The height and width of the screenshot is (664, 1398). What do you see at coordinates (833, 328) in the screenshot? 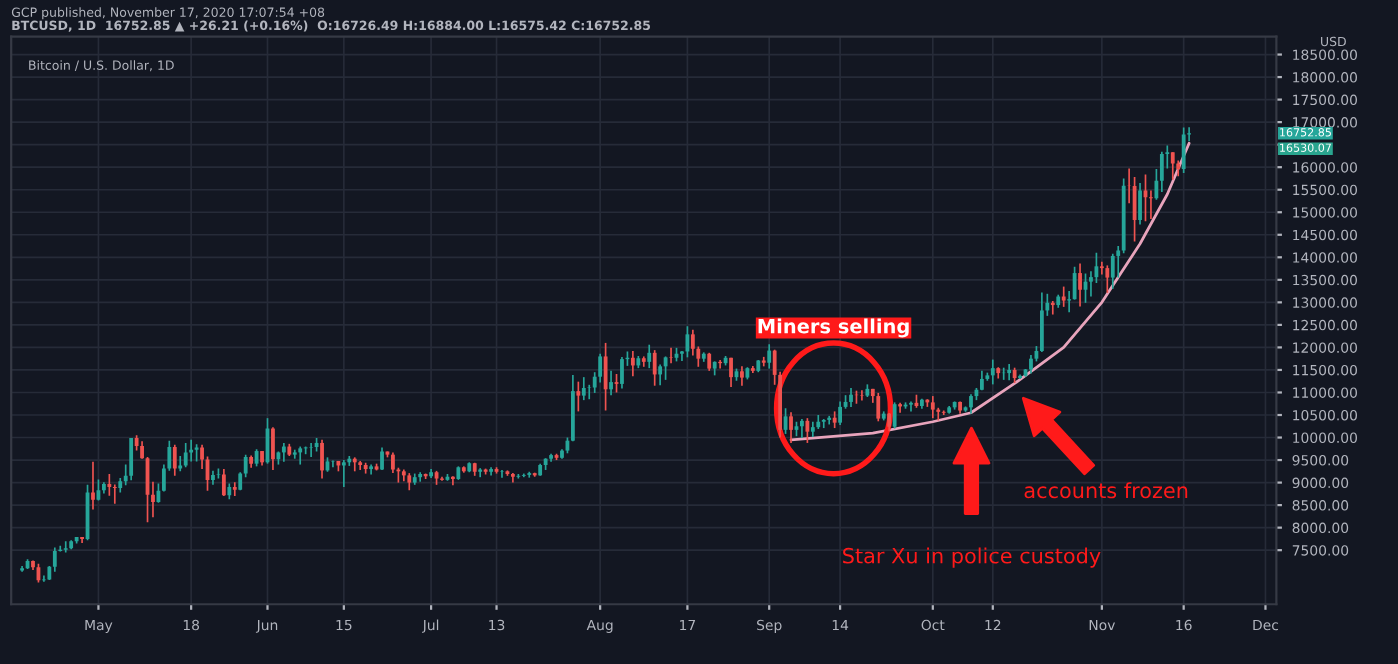
I see `annotation: Miners selling` at bounding box center [833, 328].